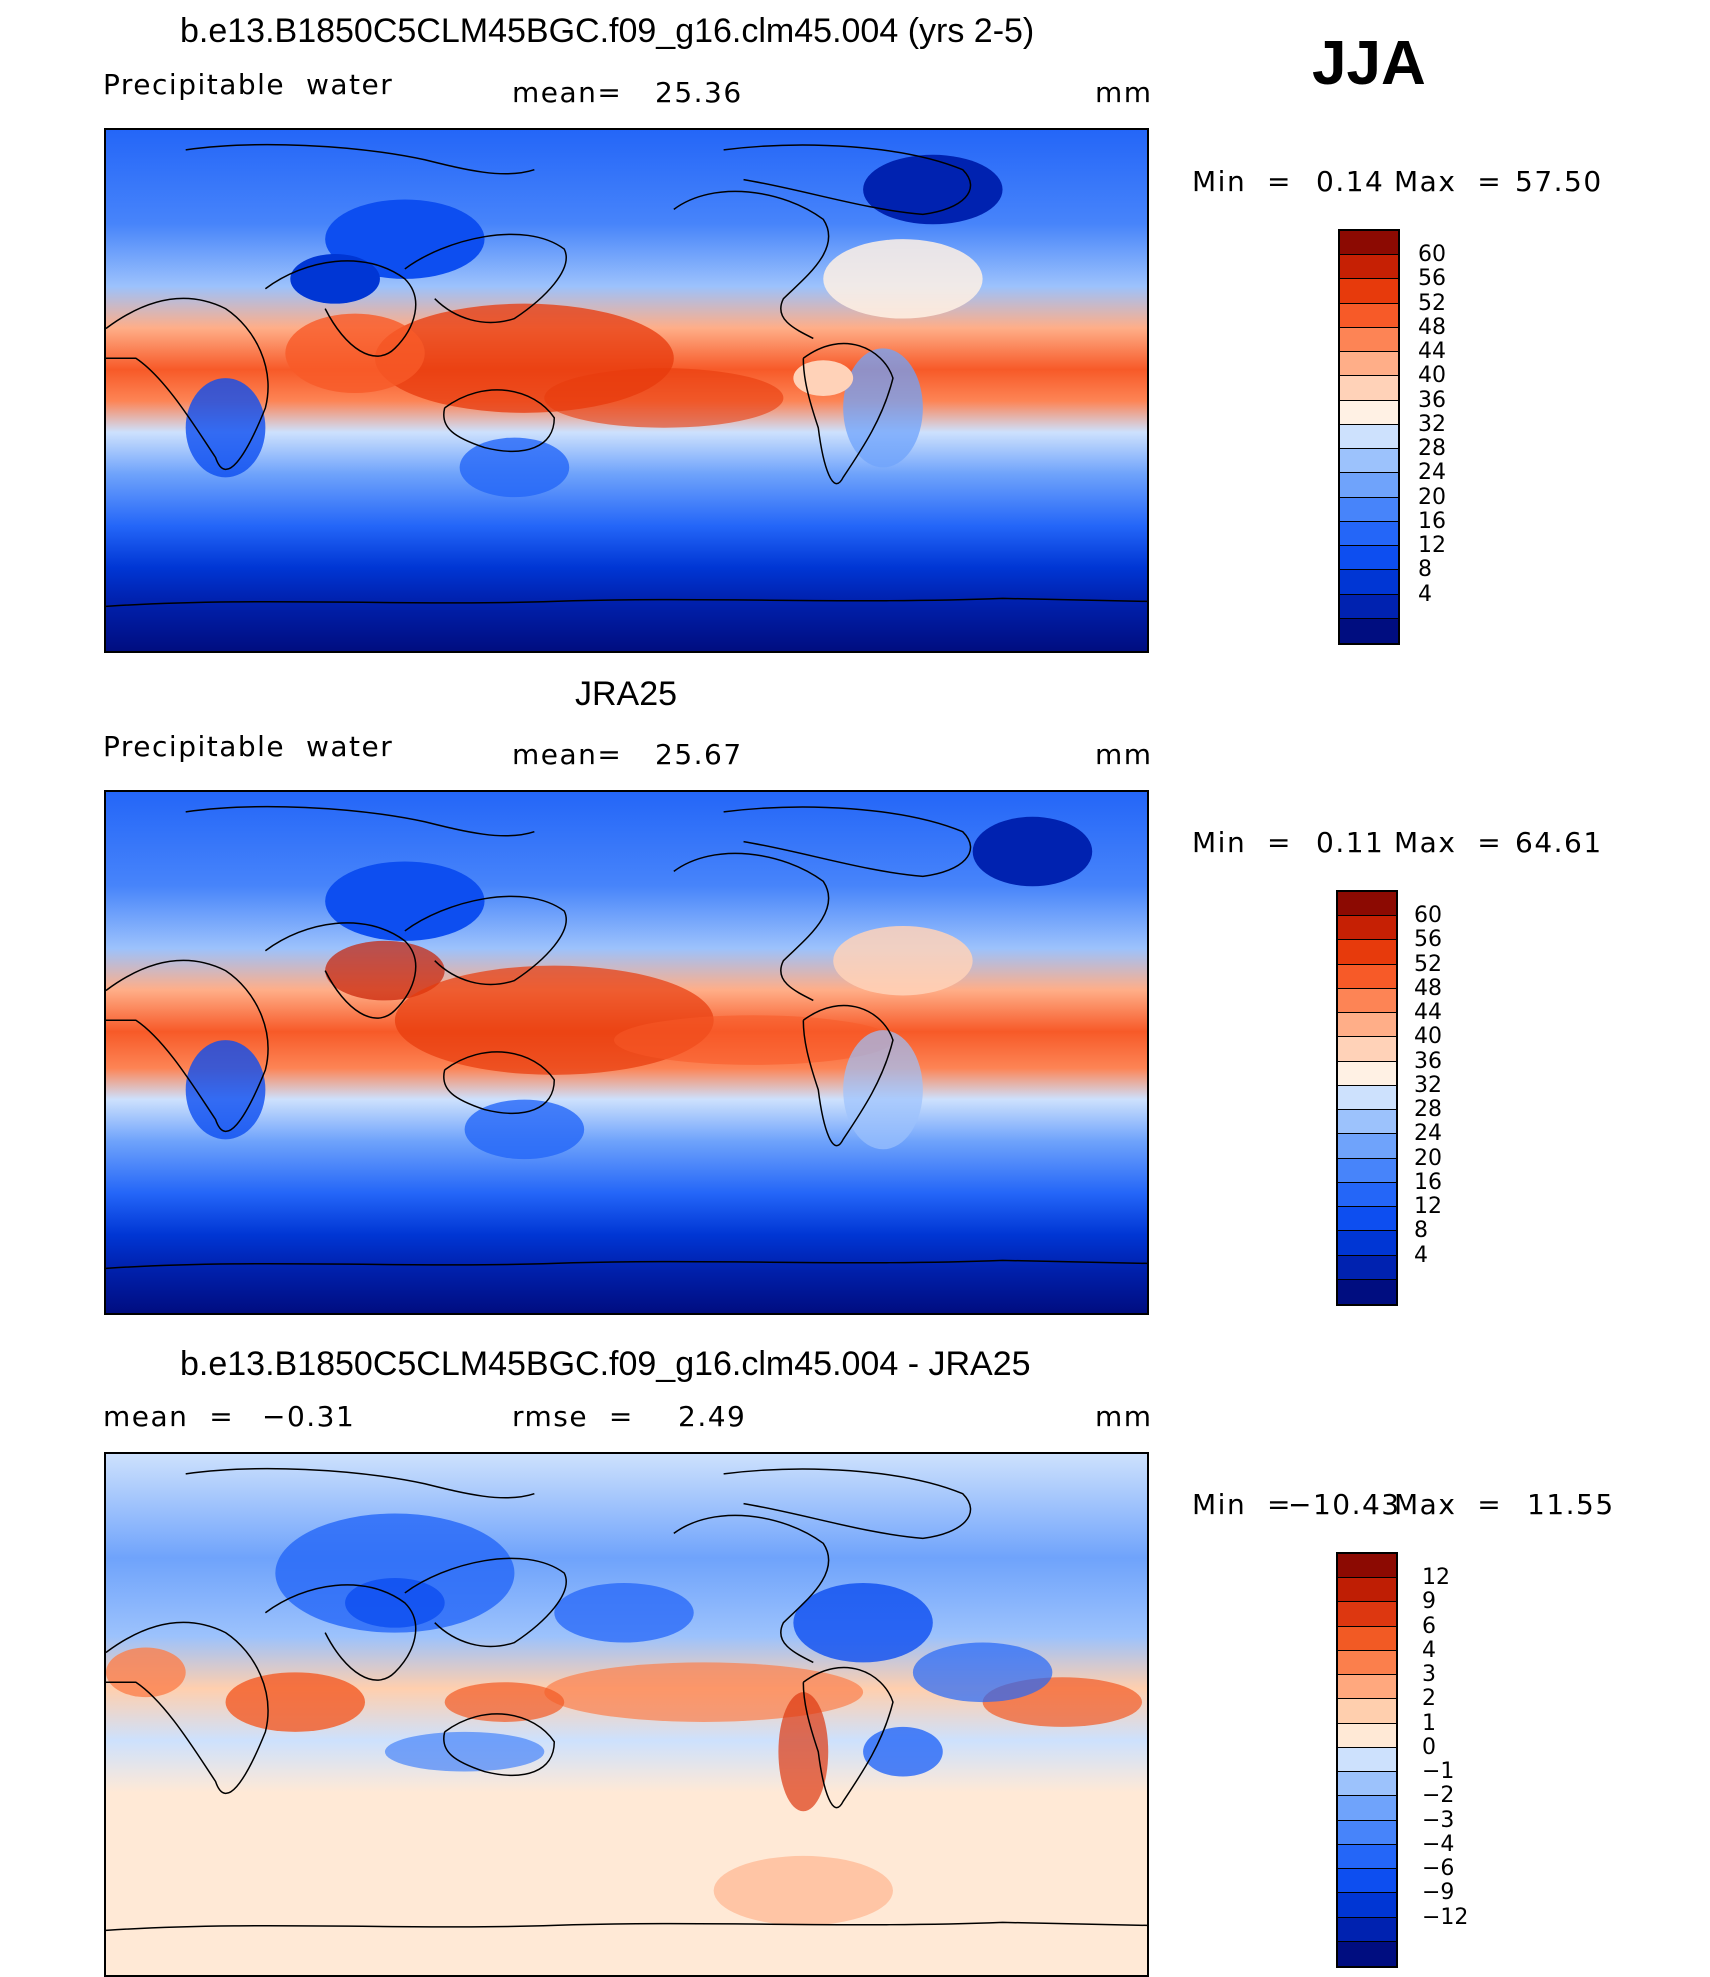 The image size is (1710, 1977). Describe the element at coordinates (248, 84) in the screenshot. I see `variable-label-model: Precipitable water` at that location.